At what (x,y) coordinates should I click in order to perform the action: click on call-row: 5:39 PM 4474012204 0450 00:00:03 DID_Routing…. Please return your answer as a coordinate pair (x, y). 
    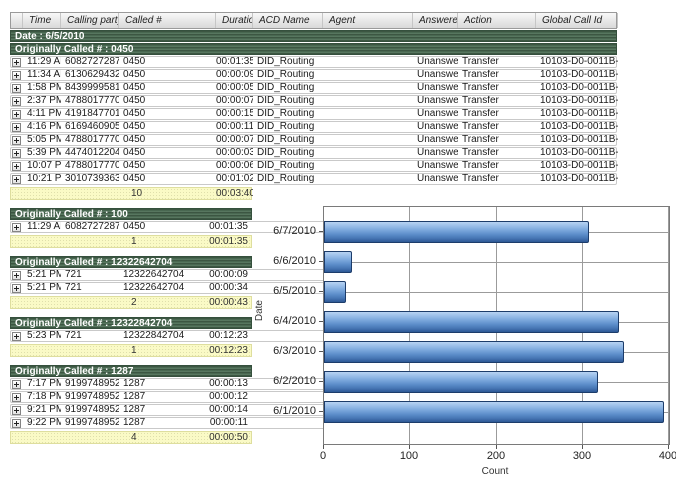
    Looking at the image, I should click on (314, 153).